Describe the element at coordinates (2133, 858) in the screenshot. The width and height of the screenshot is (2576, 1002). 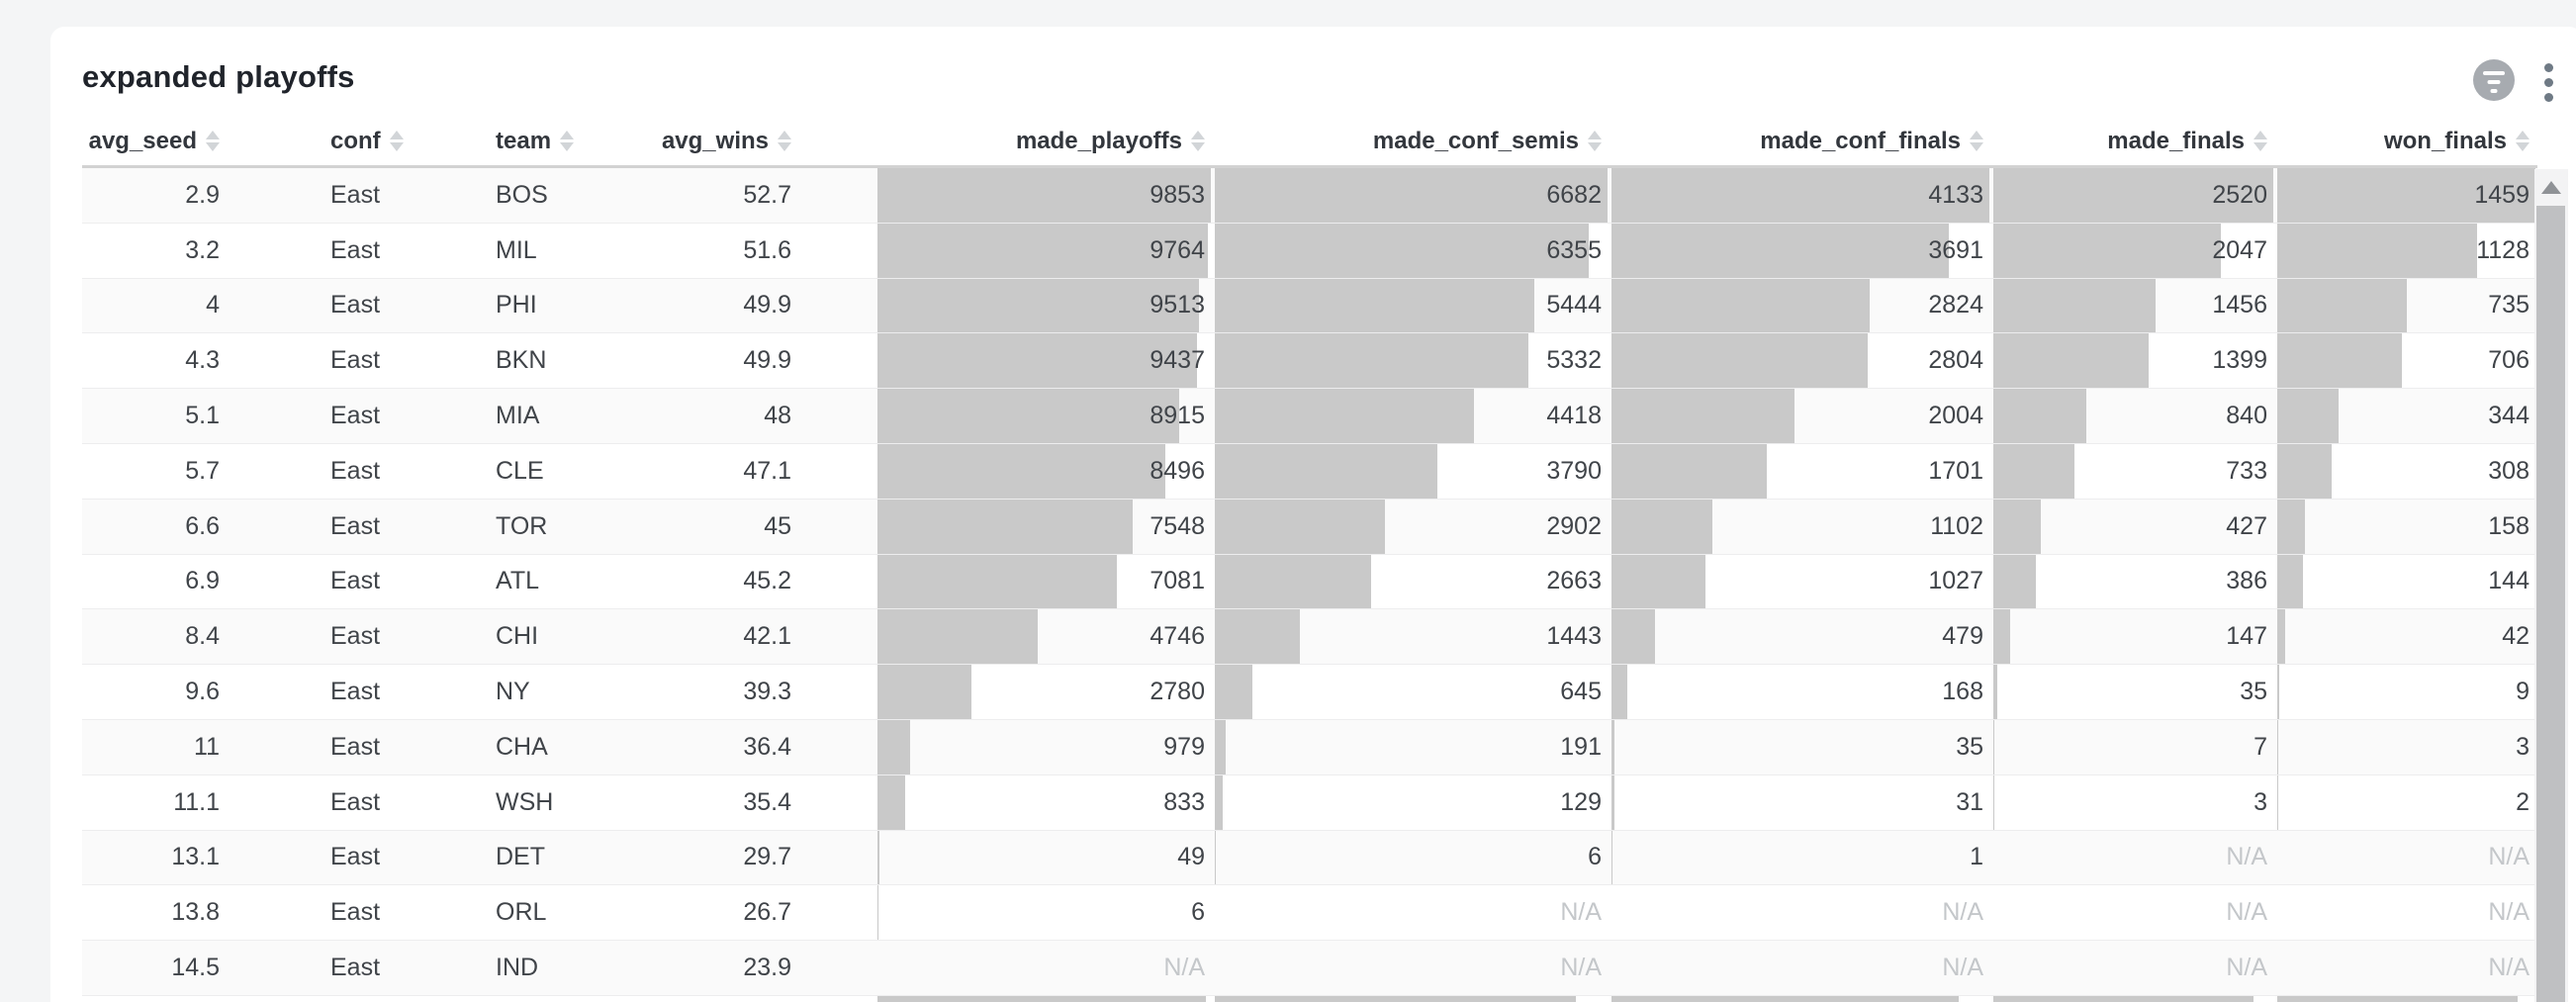
I see `cell-made_finals: N/A` at that location.